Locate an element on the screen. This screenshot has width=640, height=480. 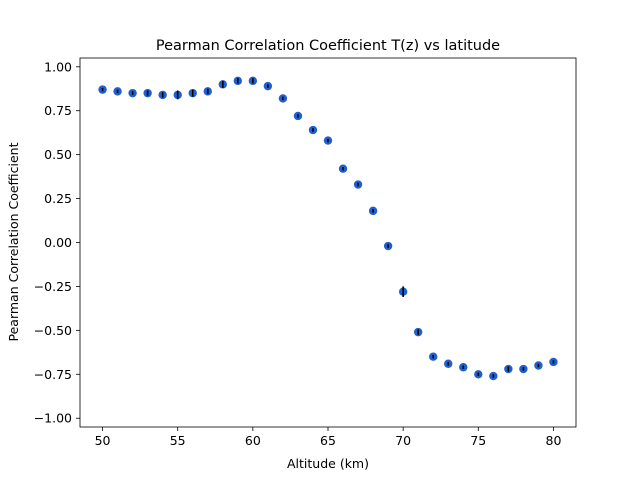
y-tick-label: 0.75 is located at coordinates (58, 110).